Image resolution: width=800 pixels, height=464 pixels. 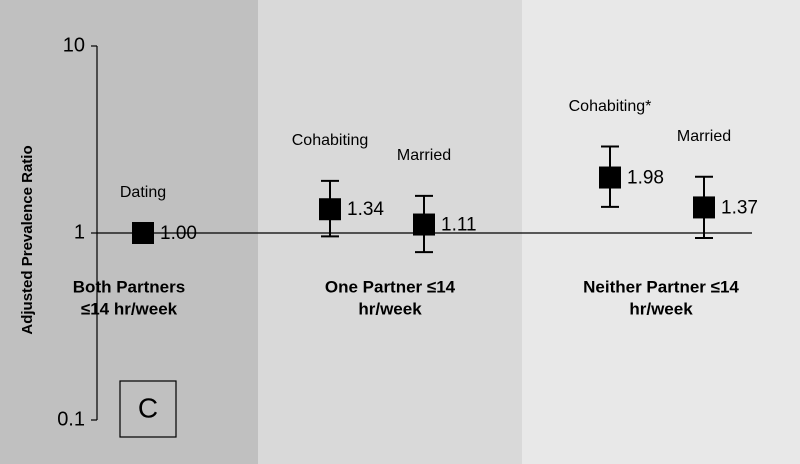 I want to click on panel-box, so click(x=148, y=409).